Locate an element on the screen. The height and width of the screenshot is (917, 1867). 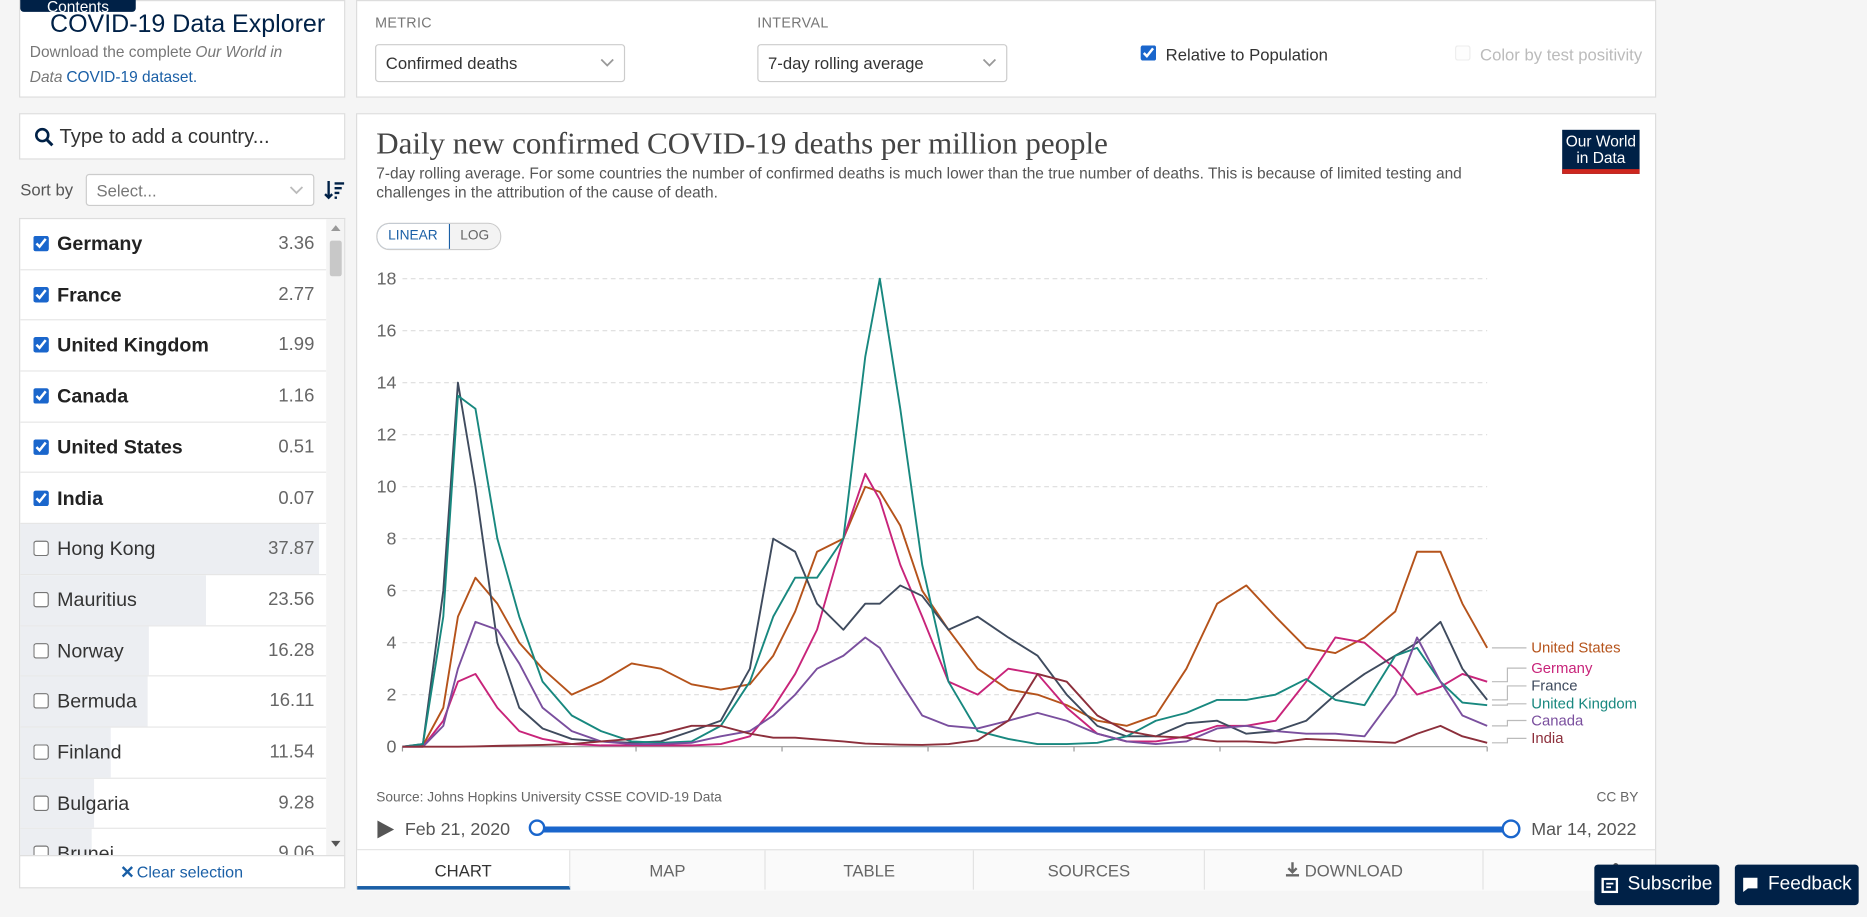
interval-select: 7-day rolling average is located at coordinates (882, 63).